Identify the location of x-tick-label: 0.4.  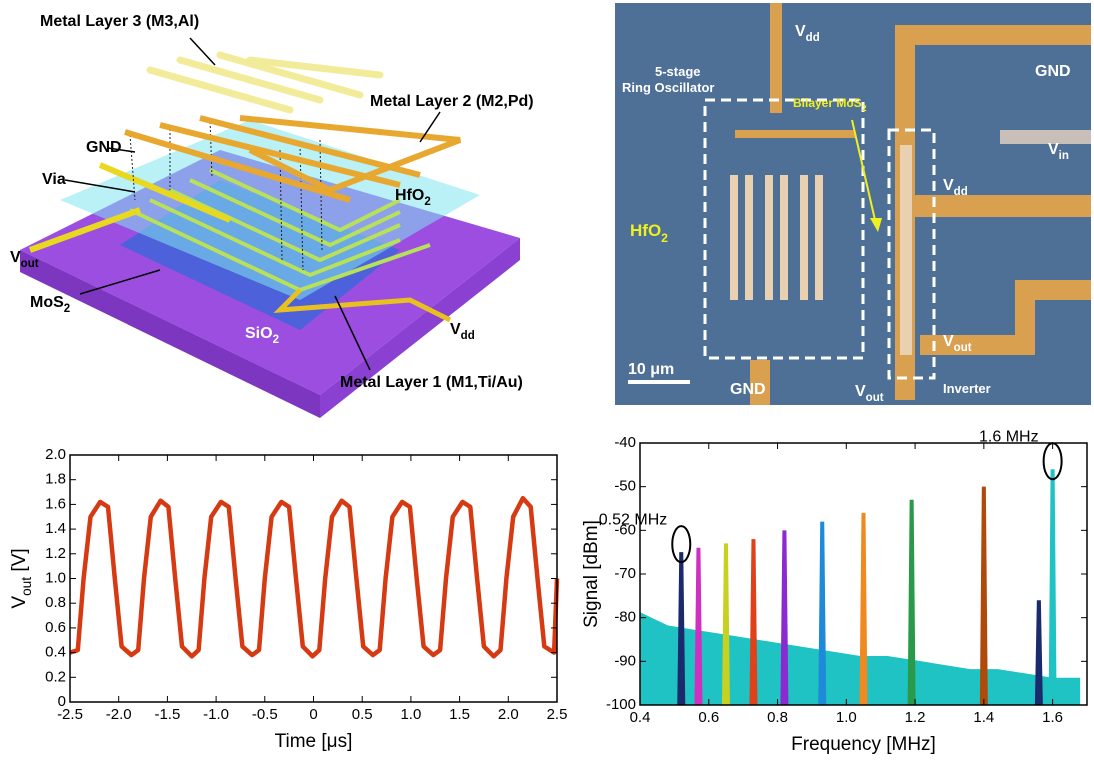
(640, 717).